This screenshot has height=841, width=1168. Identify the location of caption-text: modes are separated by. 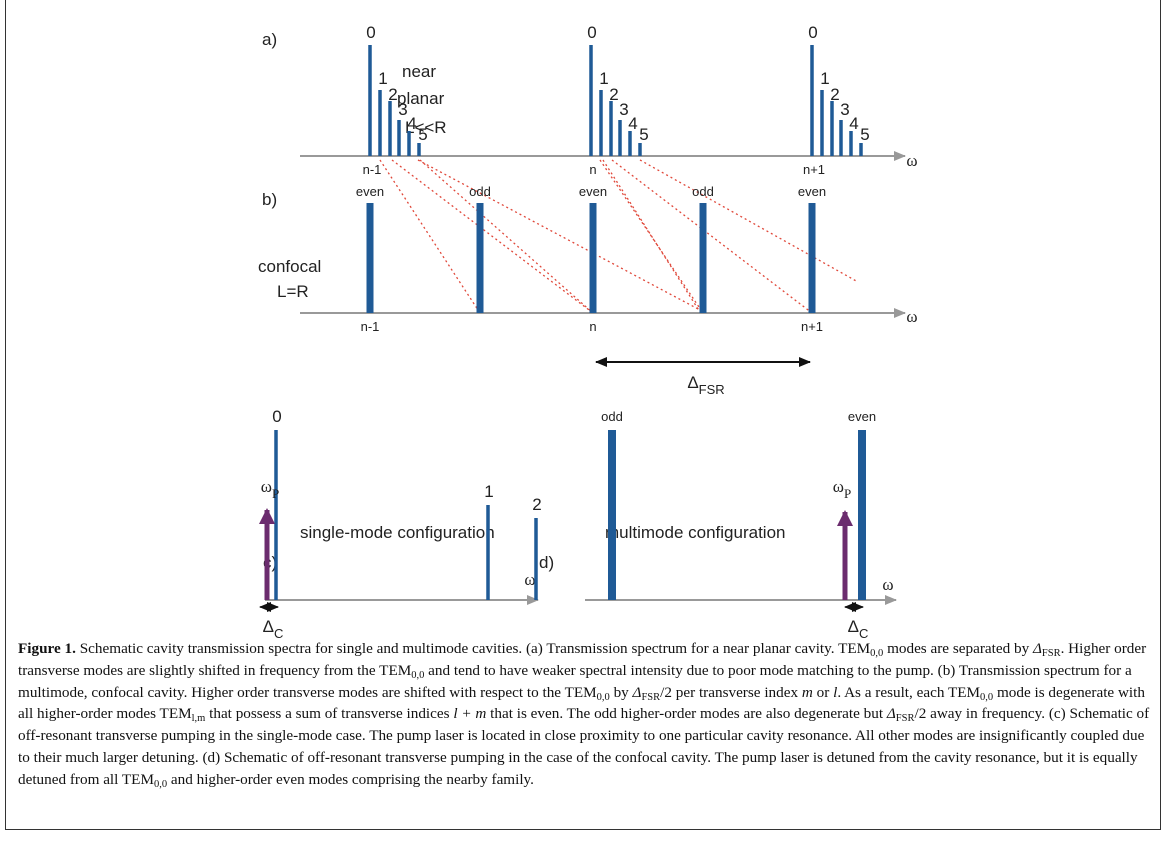
(958, 648).